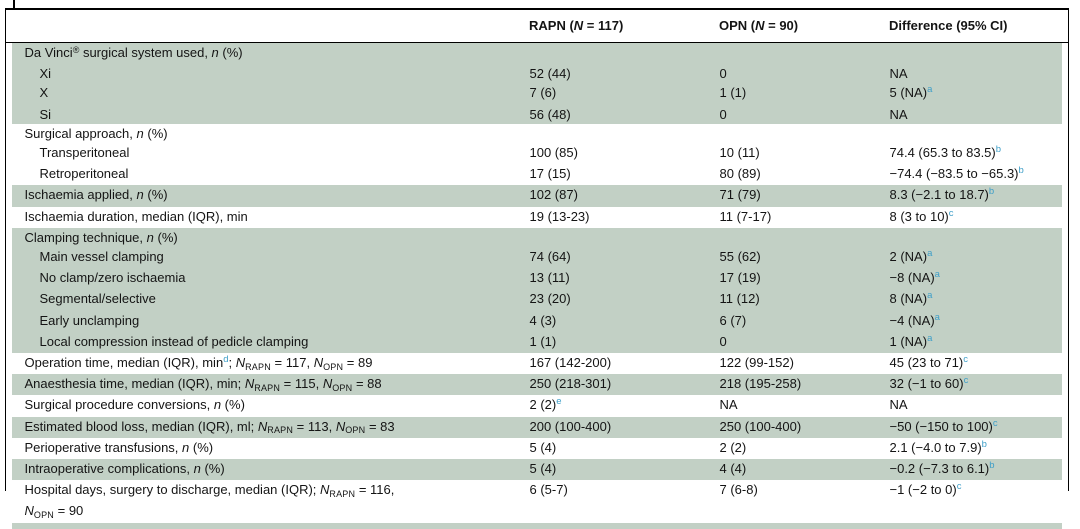 This screenshot has height=529, width=1080. What do you see at coordinates (745, 216) in the screenshot?
I see `cell-opn: 11 (7-17)` at bounding box center [745, 216].